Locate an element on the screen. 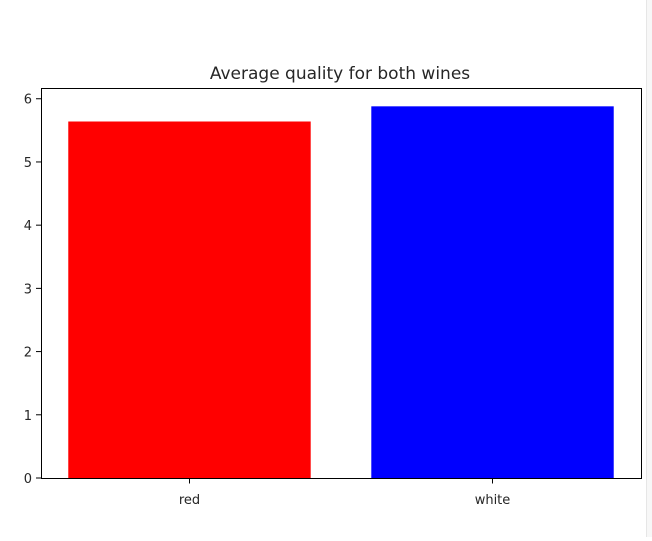 This screenshot has height=541, width=652. x-axis: red white is located at coordinates (345, 493).